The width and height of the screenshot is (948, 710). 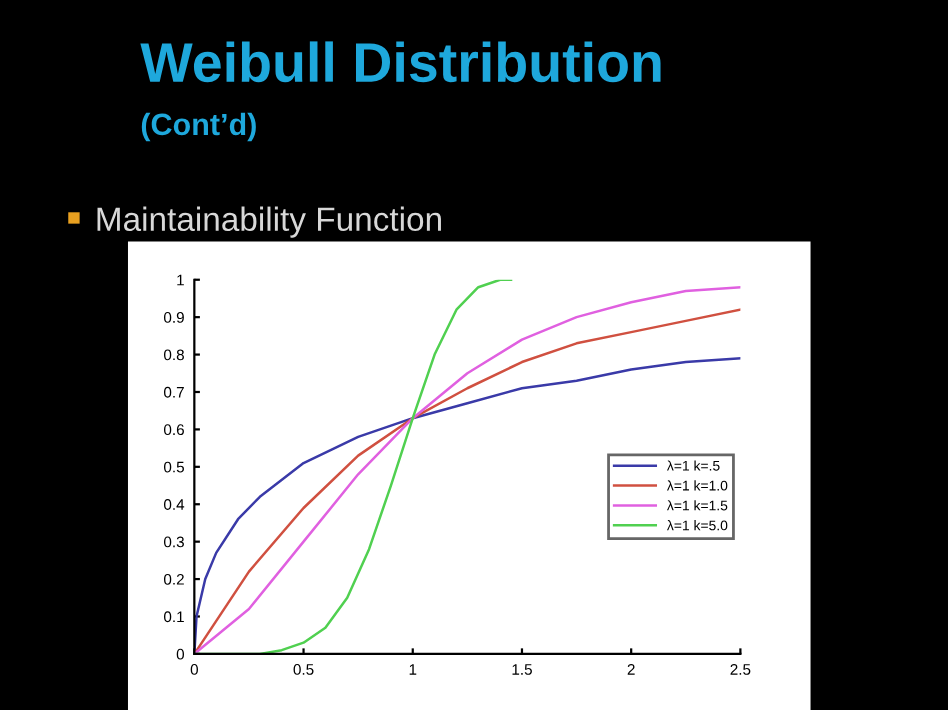 I want to click on chart-title: Weibull Distribution, so click(x=400, y=62).